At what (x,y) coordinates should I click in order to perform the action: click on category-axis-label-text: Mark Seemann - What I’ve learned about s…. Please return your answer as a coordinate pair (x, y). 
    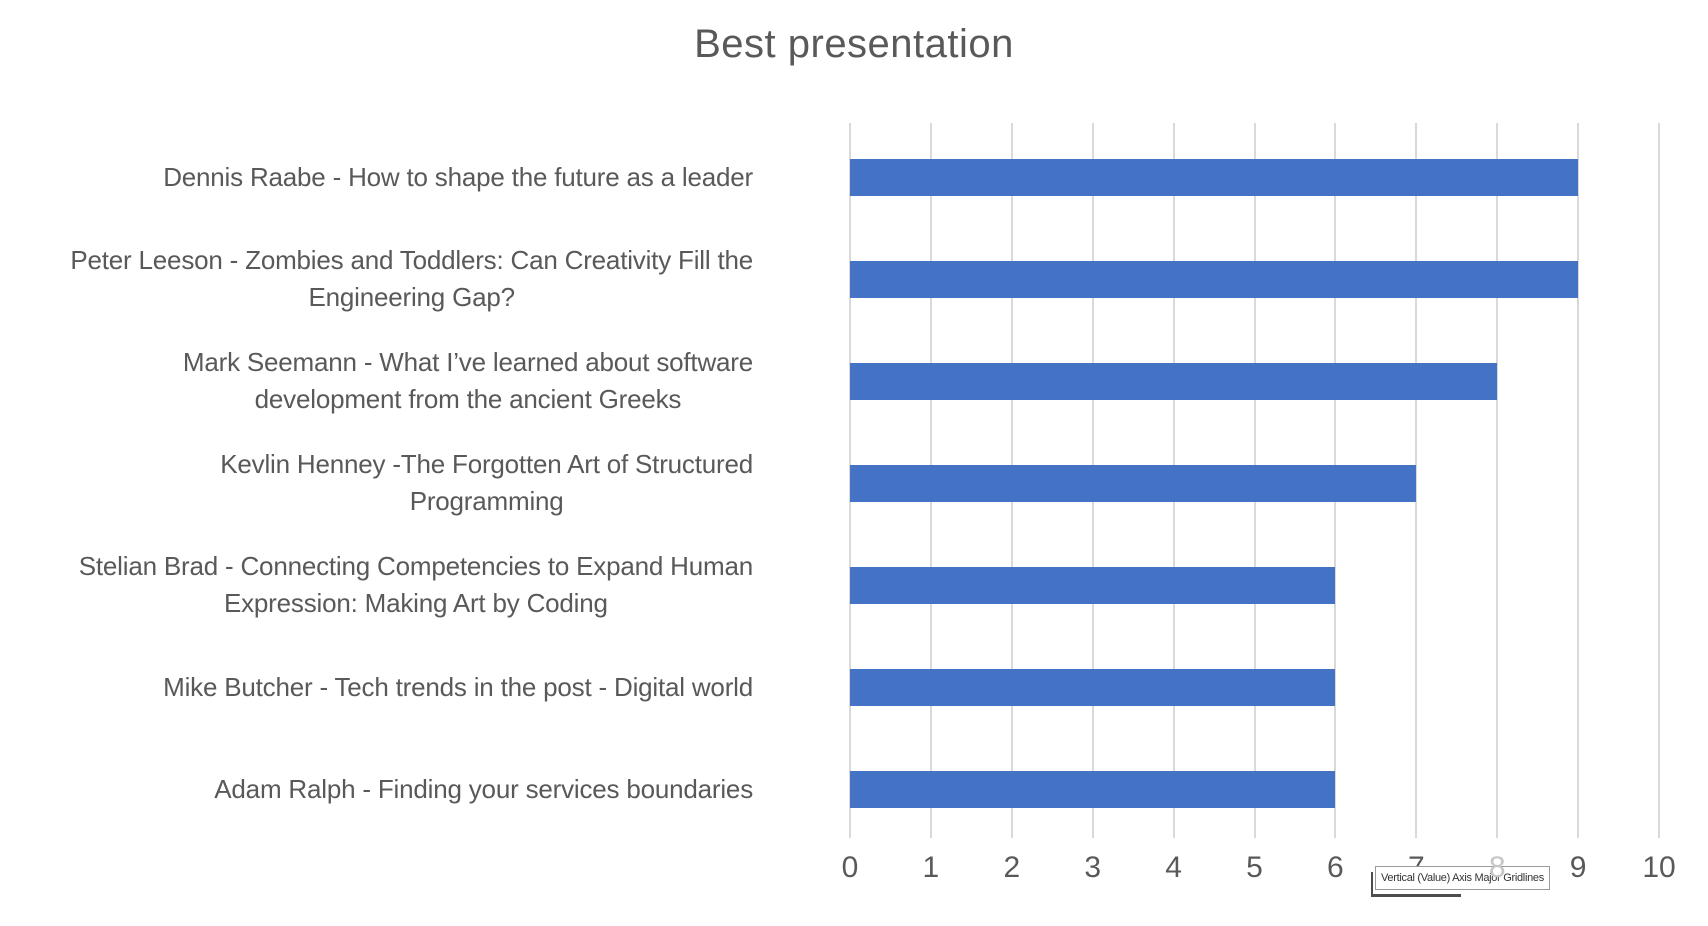
    Looking at the image, I should click on (467, 380).